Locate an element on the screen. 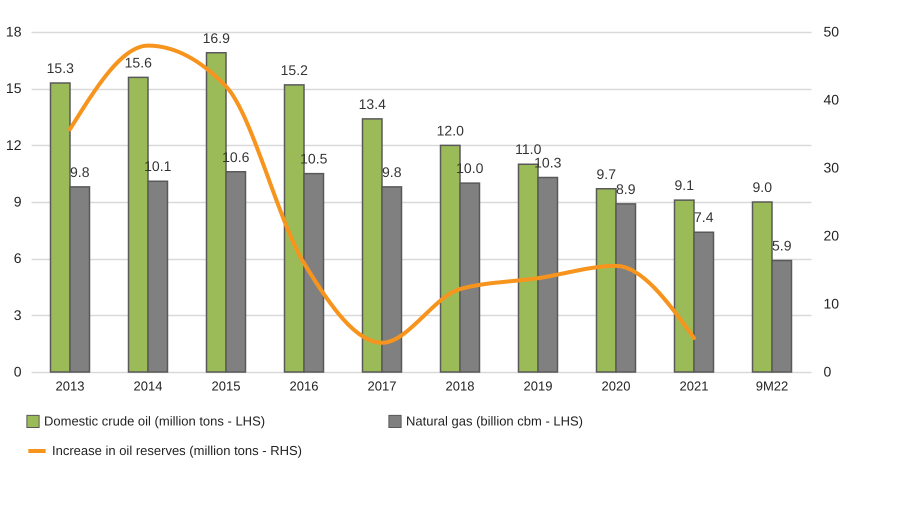 Image resolution: width=917 pixels, height=505 pixels. data-label: 9.0 is located at coordinates (762, 187).